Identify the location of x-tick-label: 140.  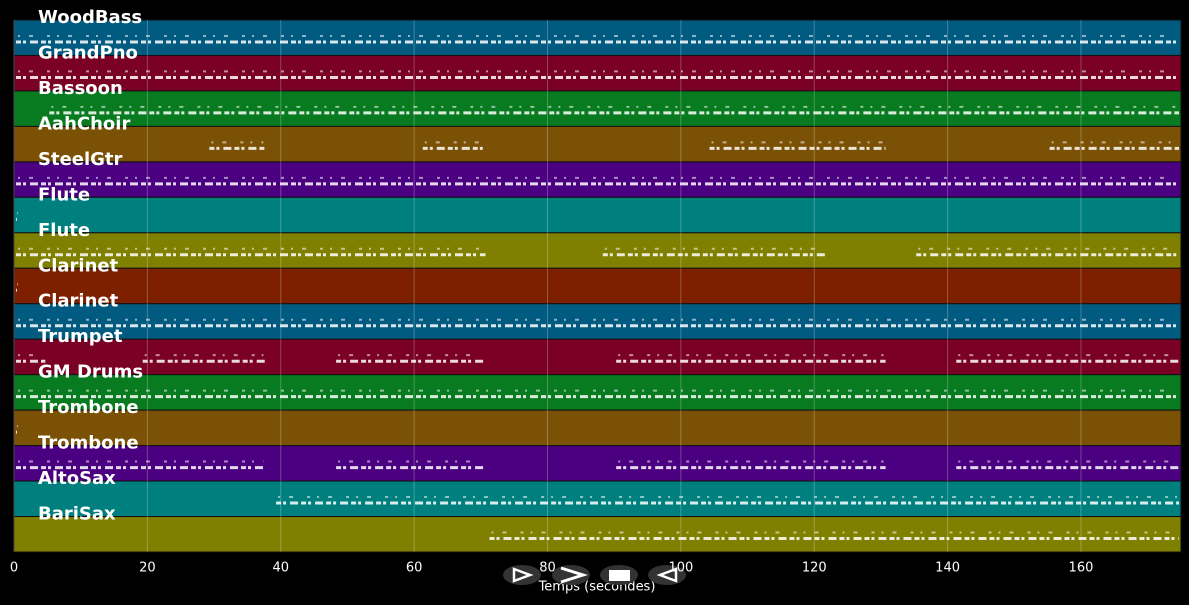
(947, 568).